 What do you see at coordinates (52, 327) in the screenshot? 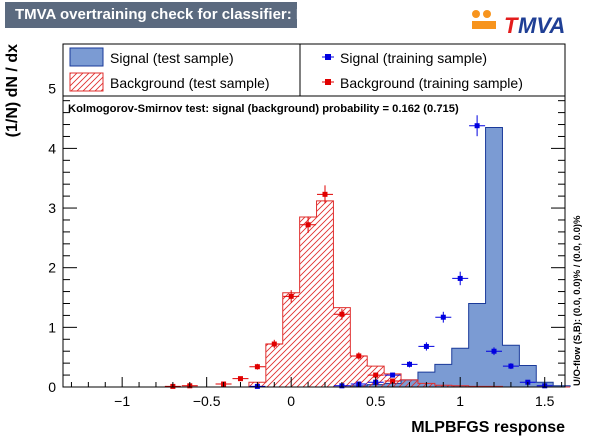
I see `y-tick-label: 1` at bounding box center [52, 327].